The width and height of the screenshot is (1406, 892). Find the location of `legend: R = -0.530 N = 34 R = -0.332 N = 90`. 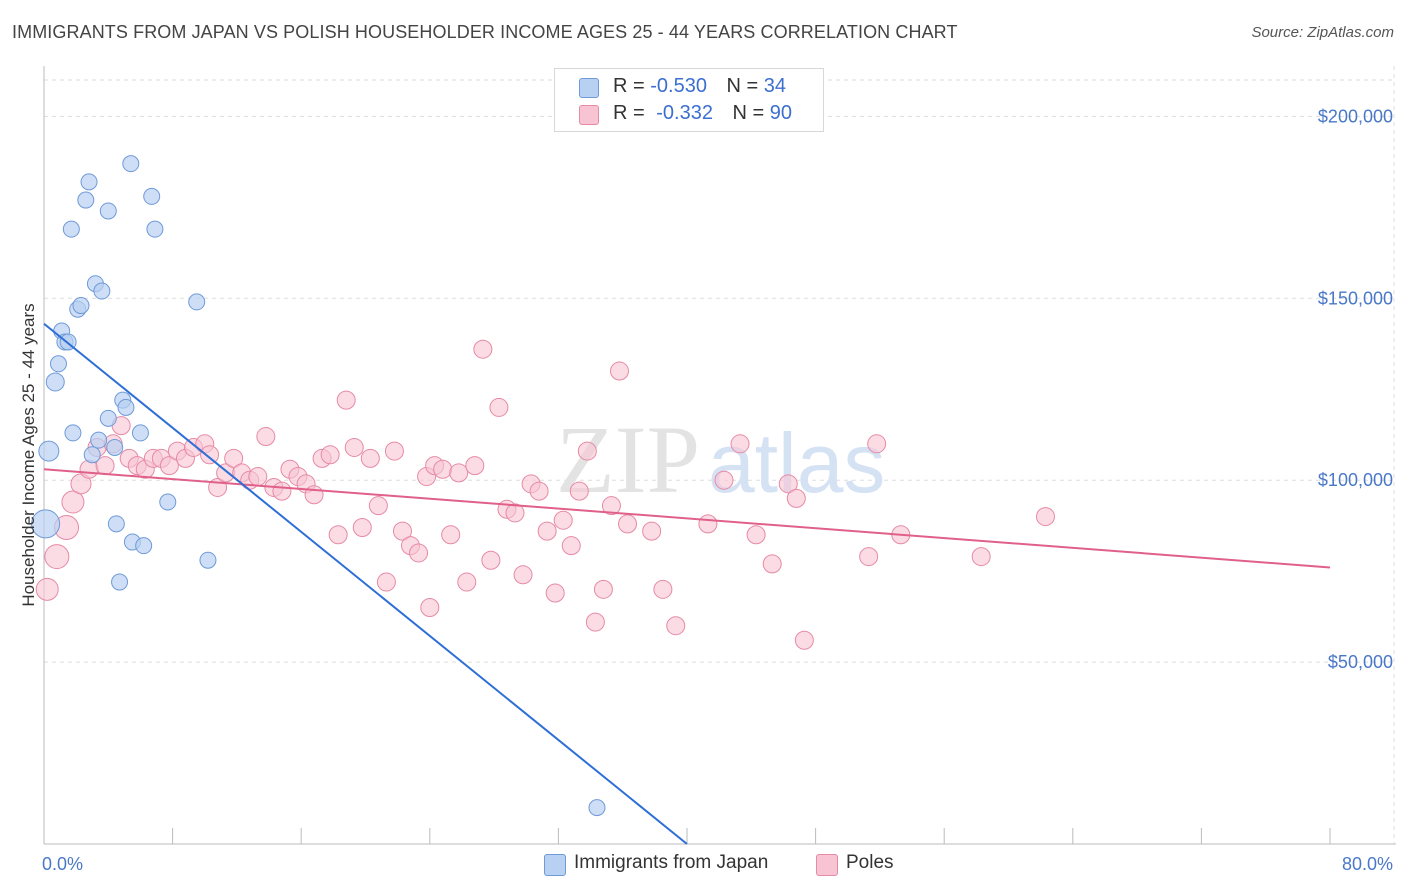

legend: R = -0.530 N = 34 R = -0.332 N = 90 is located at coordinates (689, 100).